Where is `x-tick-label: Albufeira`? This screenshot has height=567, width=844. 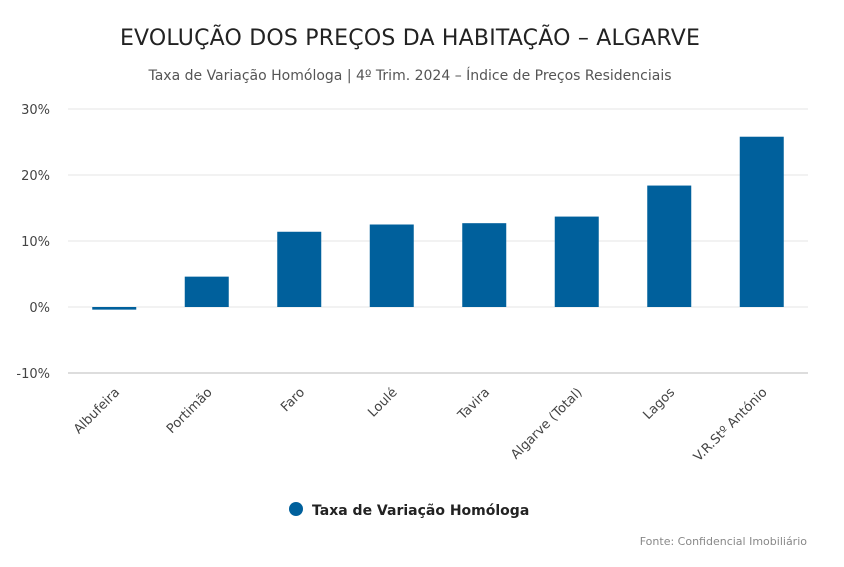 x-tick-label: Albufeira is located at coordinates (97, 411).